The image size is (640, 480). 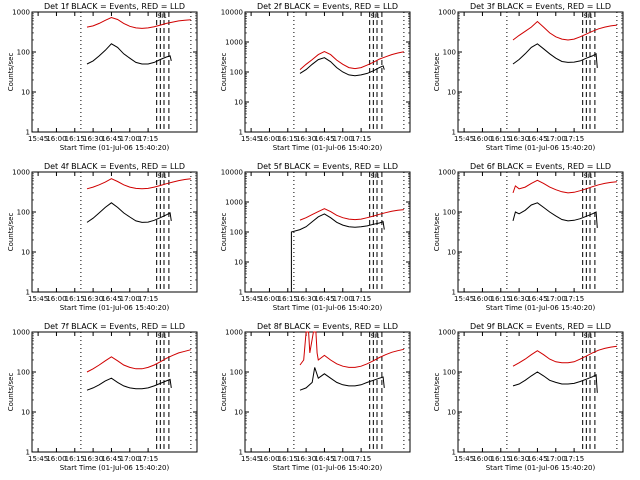 I want to click on chart-title: Det 4f BLACK = Events, RED = LLD, so click(x=114, y=166).